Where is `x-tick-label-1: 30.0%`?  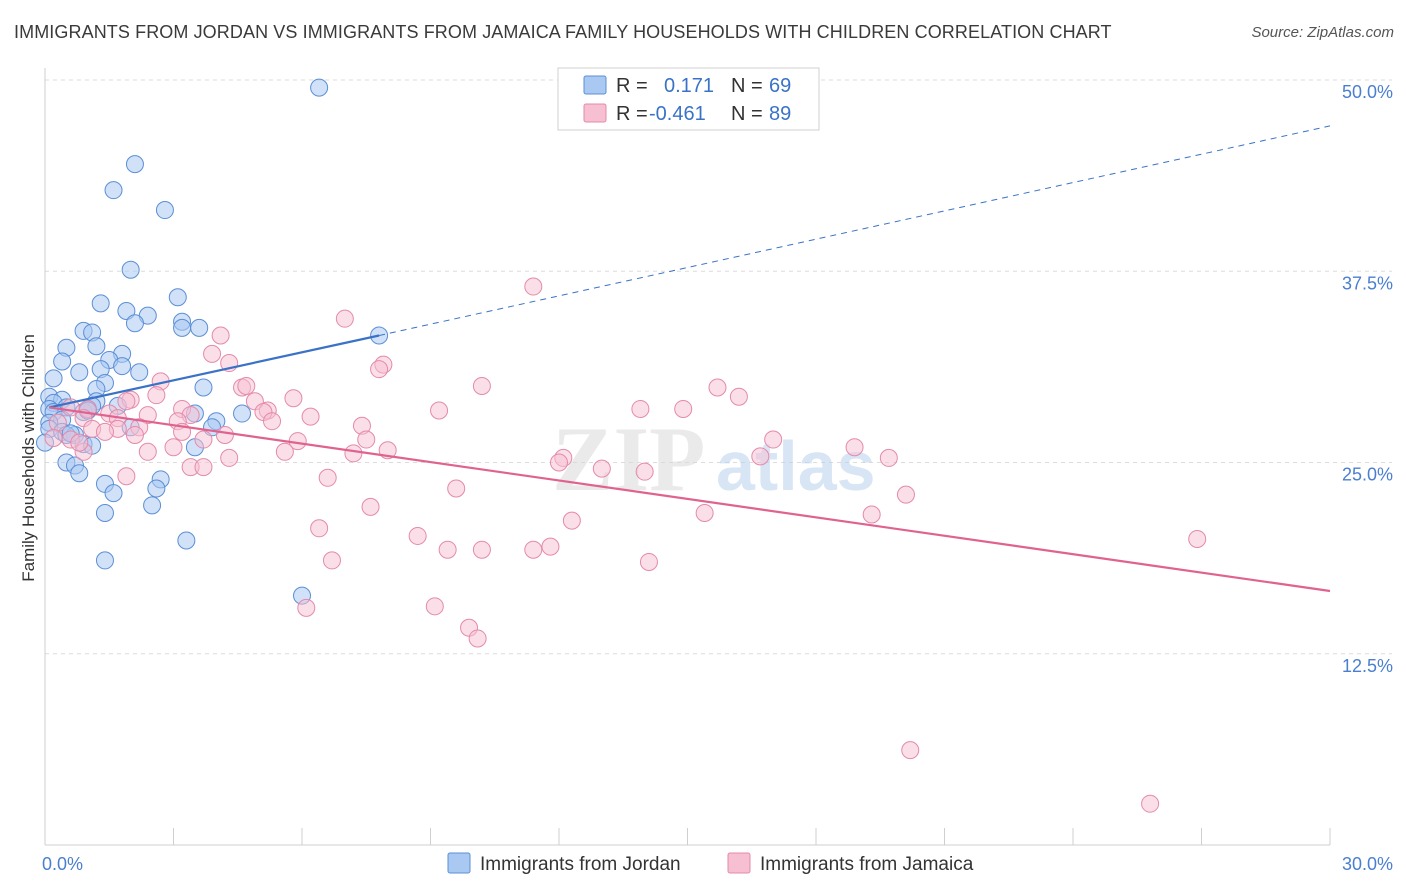 x-tick-label-1: 30.0% is located at coordinates (1367, 864).